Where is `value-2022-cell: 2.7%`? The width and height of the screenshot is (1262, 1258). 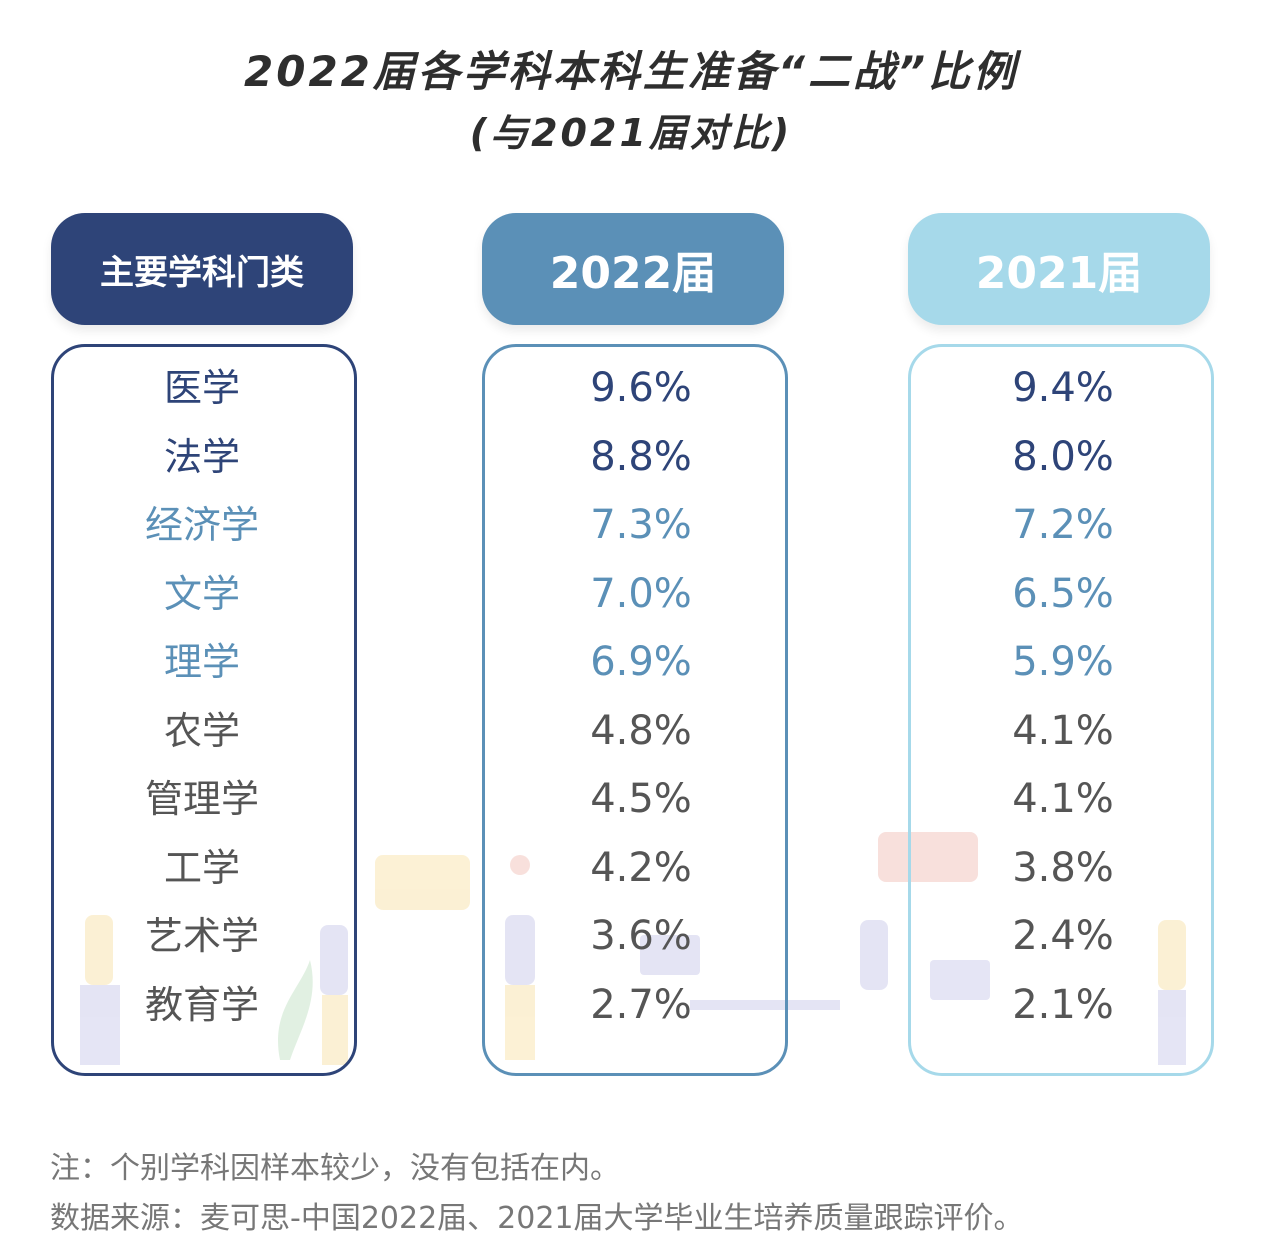 value-2022-cell: 2.7% is located at coordinates (641, 1004).